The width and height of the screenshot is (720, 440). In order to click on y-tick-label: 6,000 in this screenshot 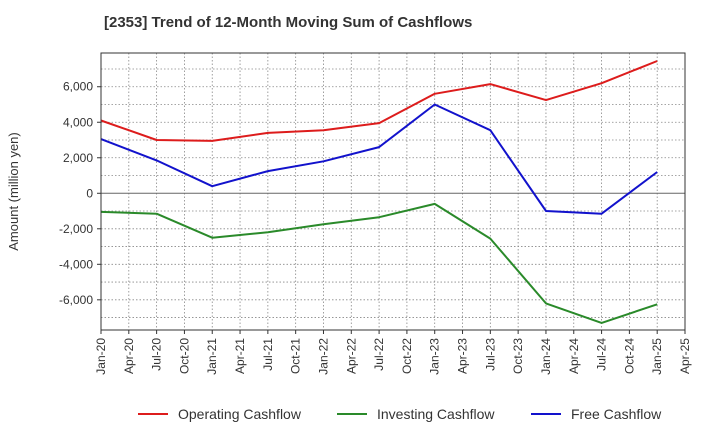, I will do `click(78, 87)`.